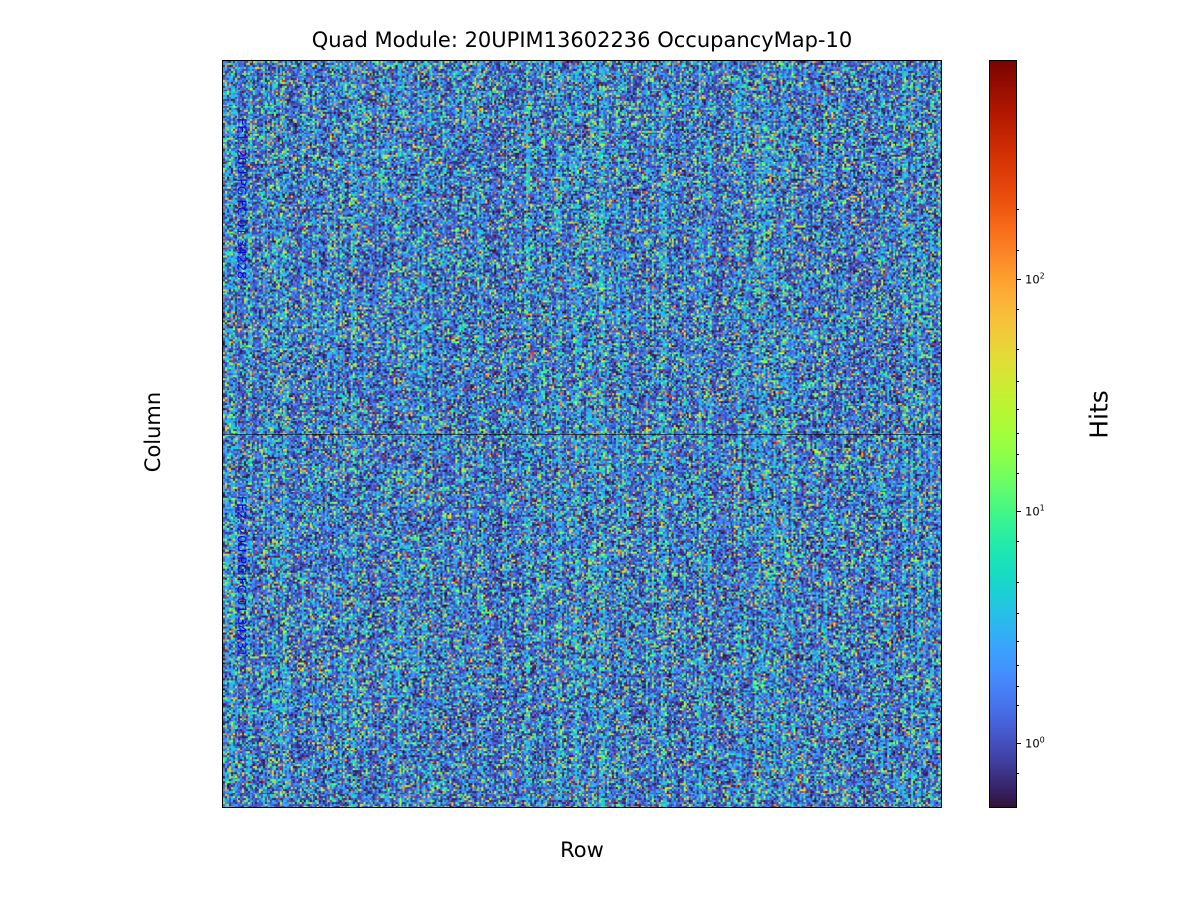  What do you see at coordinates (153, 432) in the screenshot?
I see `y-axis-label: Column` at bounding box center [153, 432].